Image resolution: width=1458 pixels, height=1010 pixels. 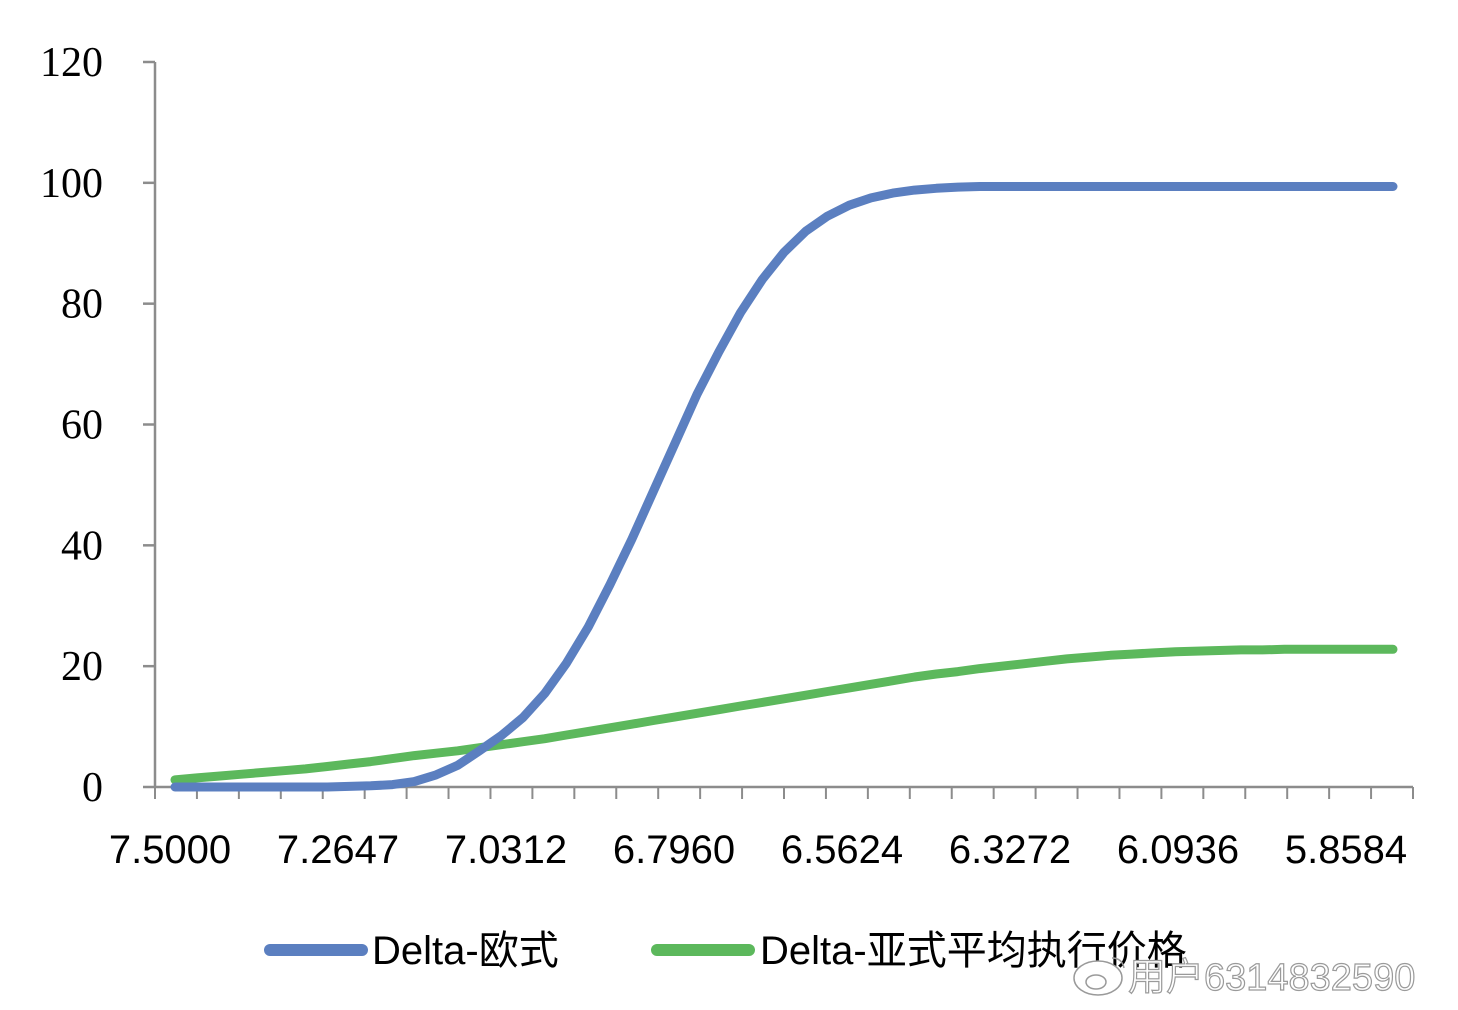 I want to click on y-tick-label: 20, so click(x=82, y=667).